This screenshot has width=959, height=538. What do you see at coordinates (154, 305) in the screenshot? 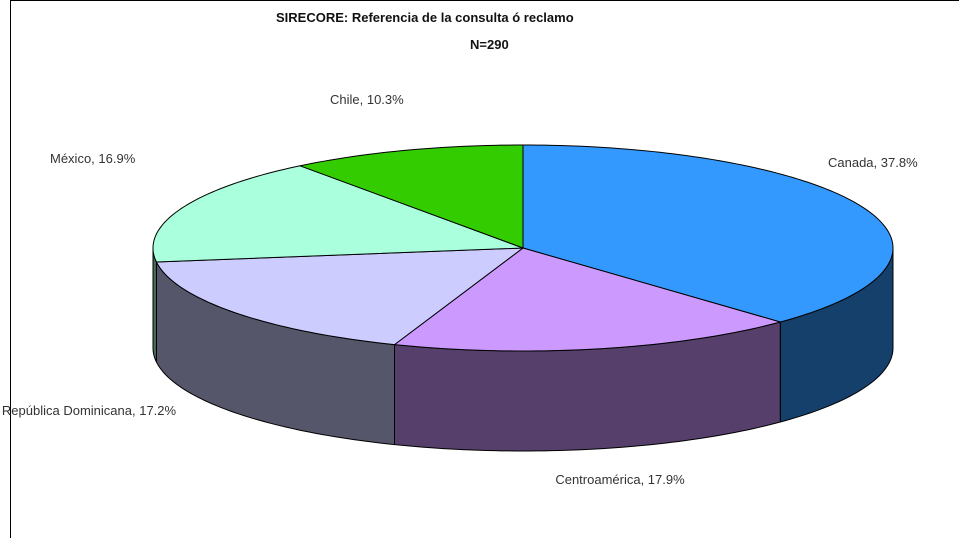
I see `slice-side` at bounding box center [154, 305].